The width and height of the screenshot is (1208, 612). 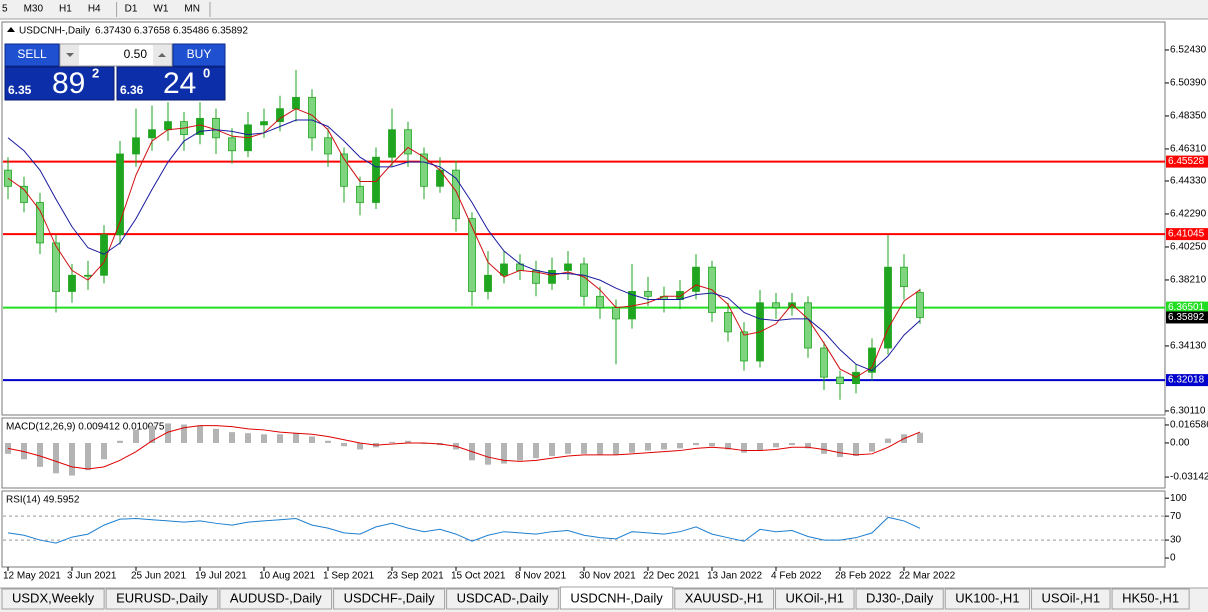 I want to click on buy-price-box, so click(x=171, y=83).